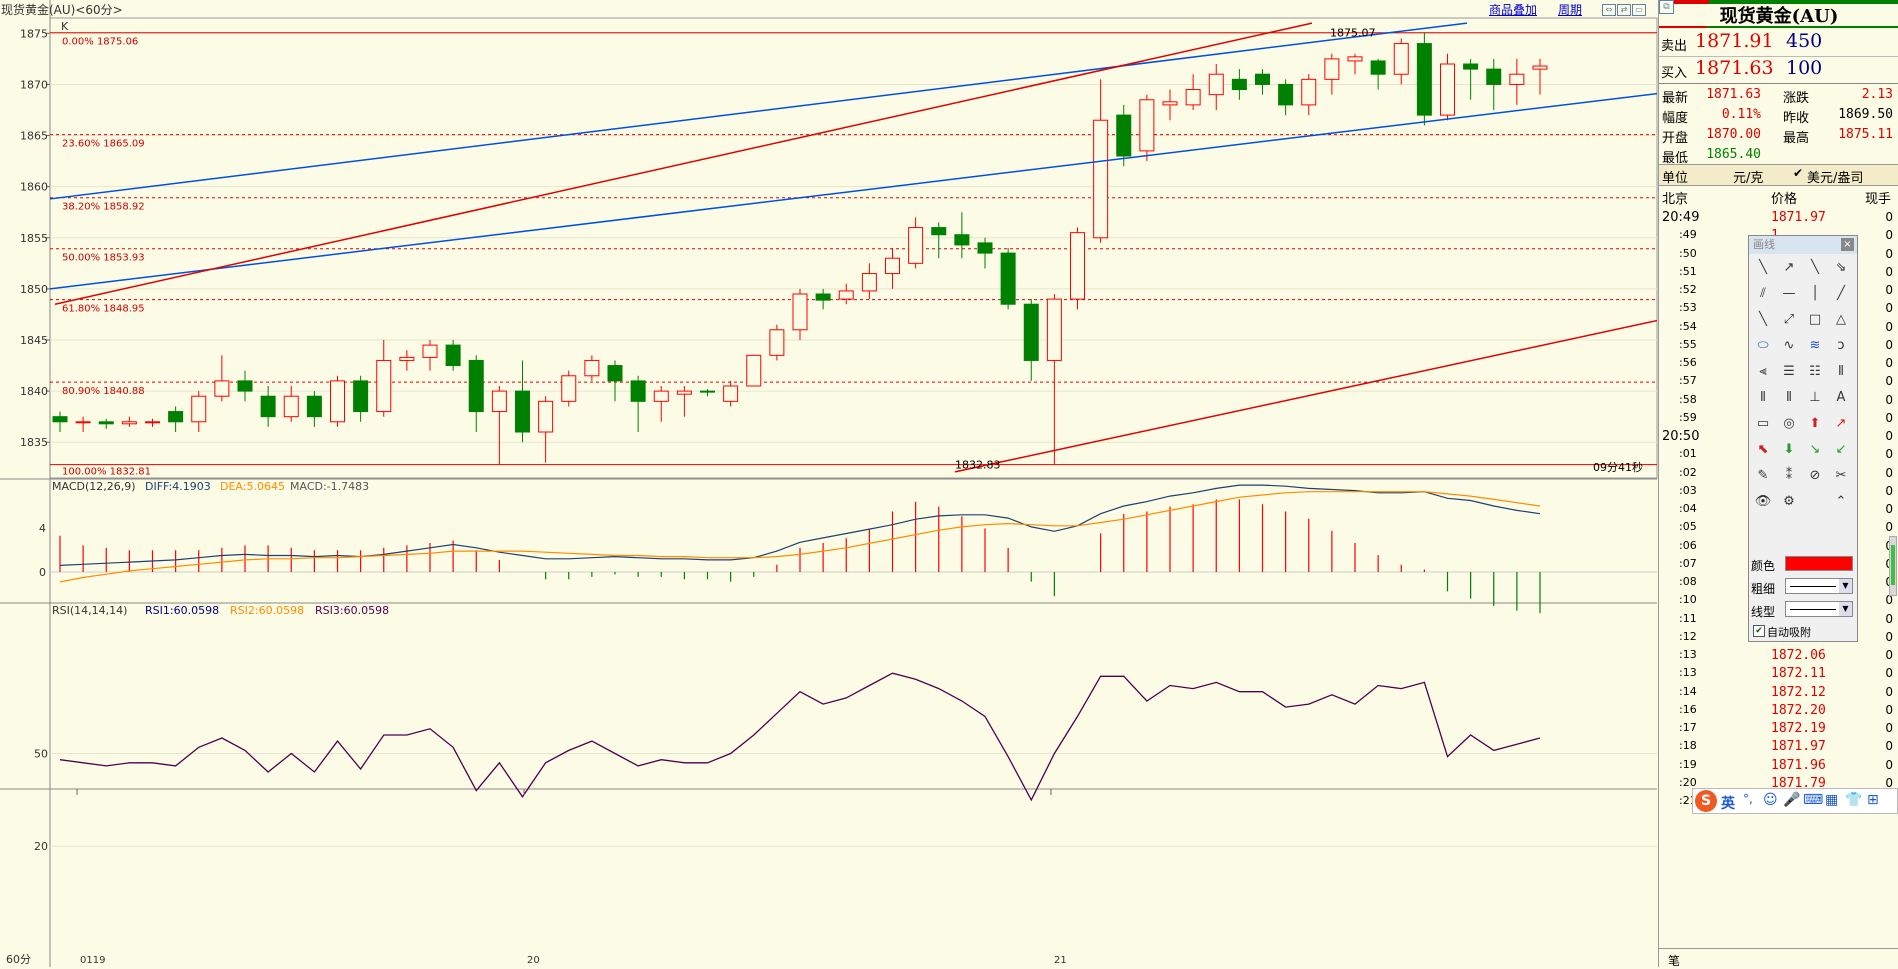  What do you see at coordinates (1763, 293) in the screenshot?
I see `parallel-icon: ⫽` at bounding box center [1763, 293].